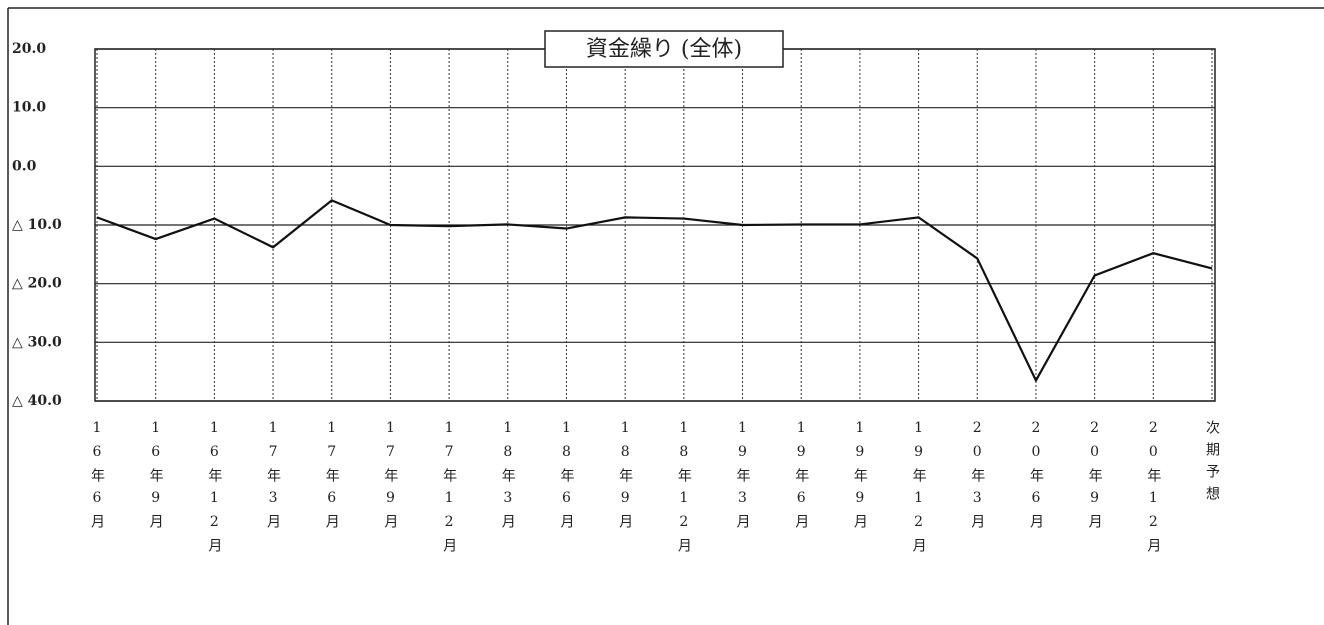 The image size is (1324, 625). What do you see at coordinates (860, 478) in the screenshot?
I see `x-tick-label: 19年9月` at bounding box center [860, 478].